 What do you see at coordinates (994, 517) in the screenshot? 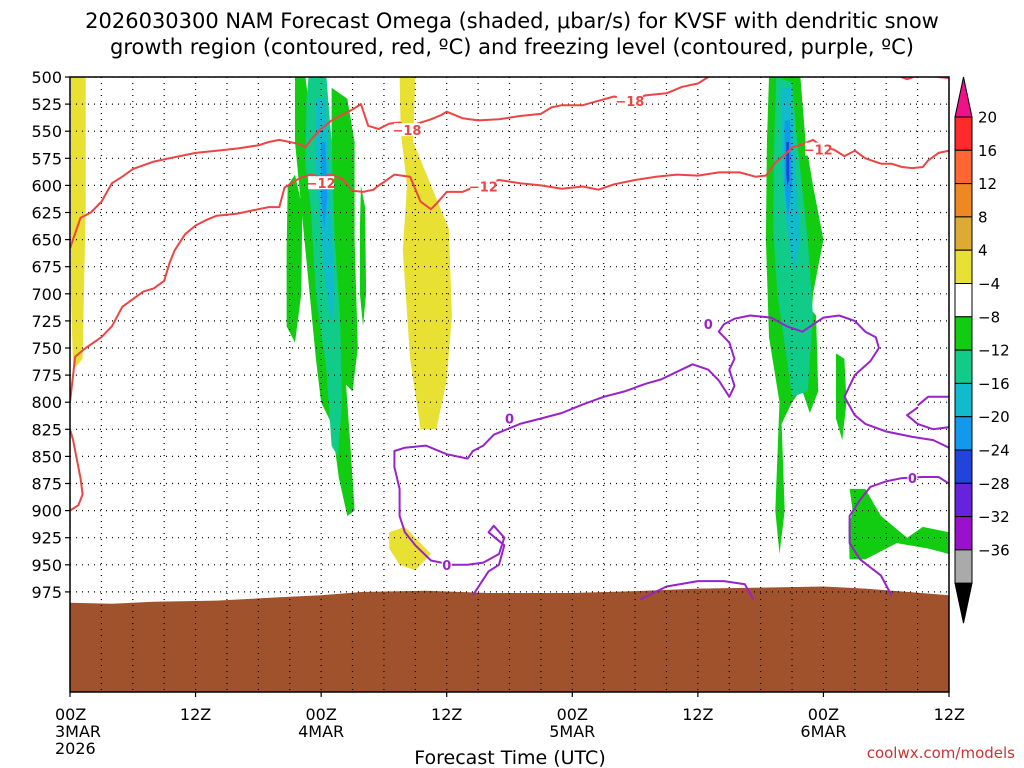
I see `colorbar-label: −32` at bounding box center [994, 517].